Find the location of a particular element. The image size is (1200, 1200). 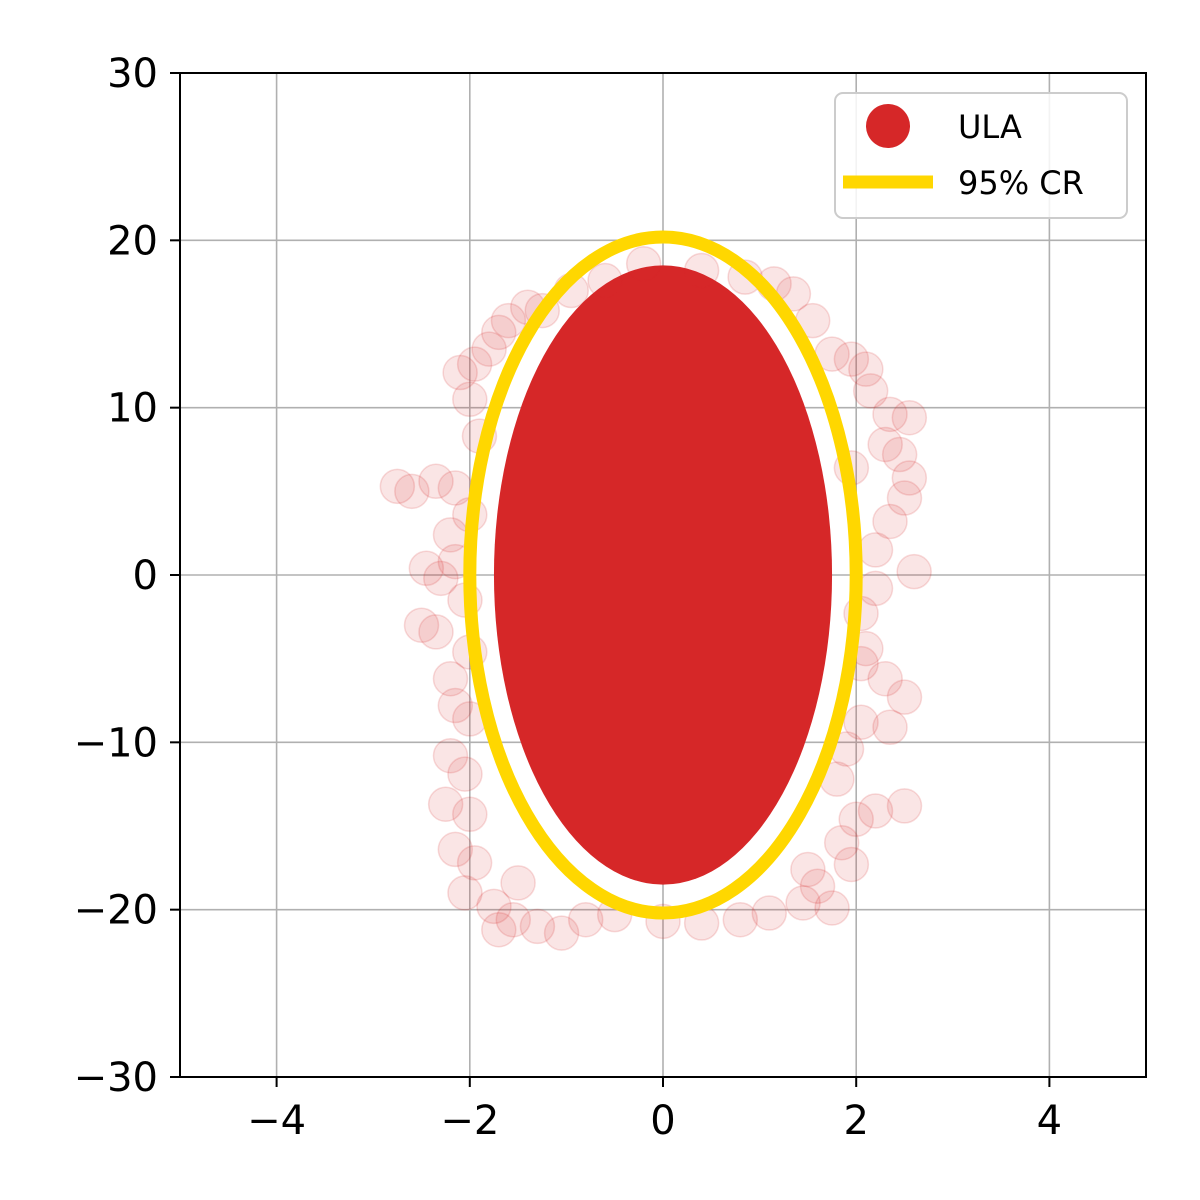

y-tick-label: 20 is located at coordinates (132, 241).